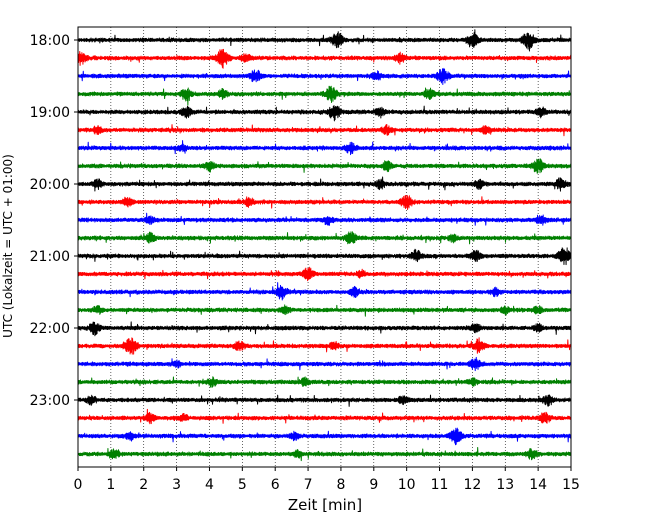  What do you see at coordinates (50, 113) in the screenshot?
I see `y-tick-label: 19:00` at bounding box center [50, 113].